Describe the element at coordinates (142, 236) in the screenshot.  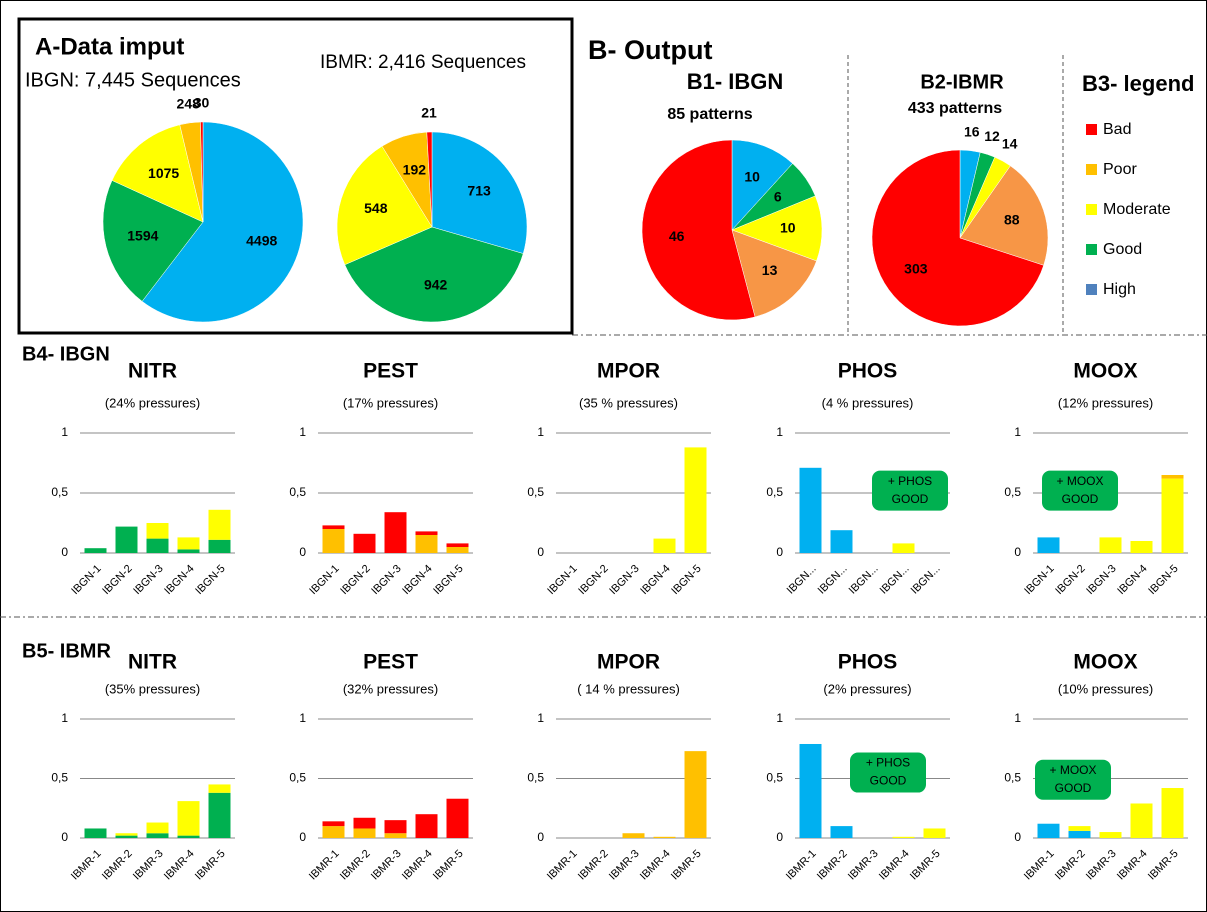
I see `data-label: 1594` at that location.